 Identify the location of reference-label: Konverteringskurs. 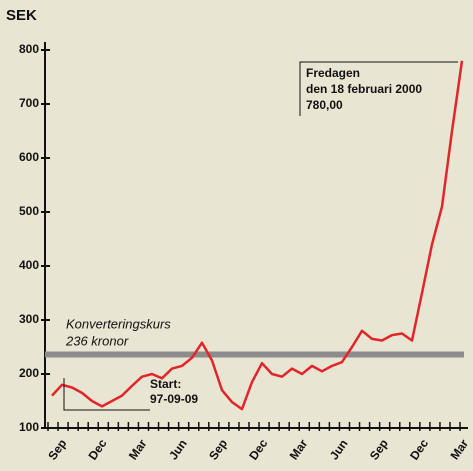
(118, 323).